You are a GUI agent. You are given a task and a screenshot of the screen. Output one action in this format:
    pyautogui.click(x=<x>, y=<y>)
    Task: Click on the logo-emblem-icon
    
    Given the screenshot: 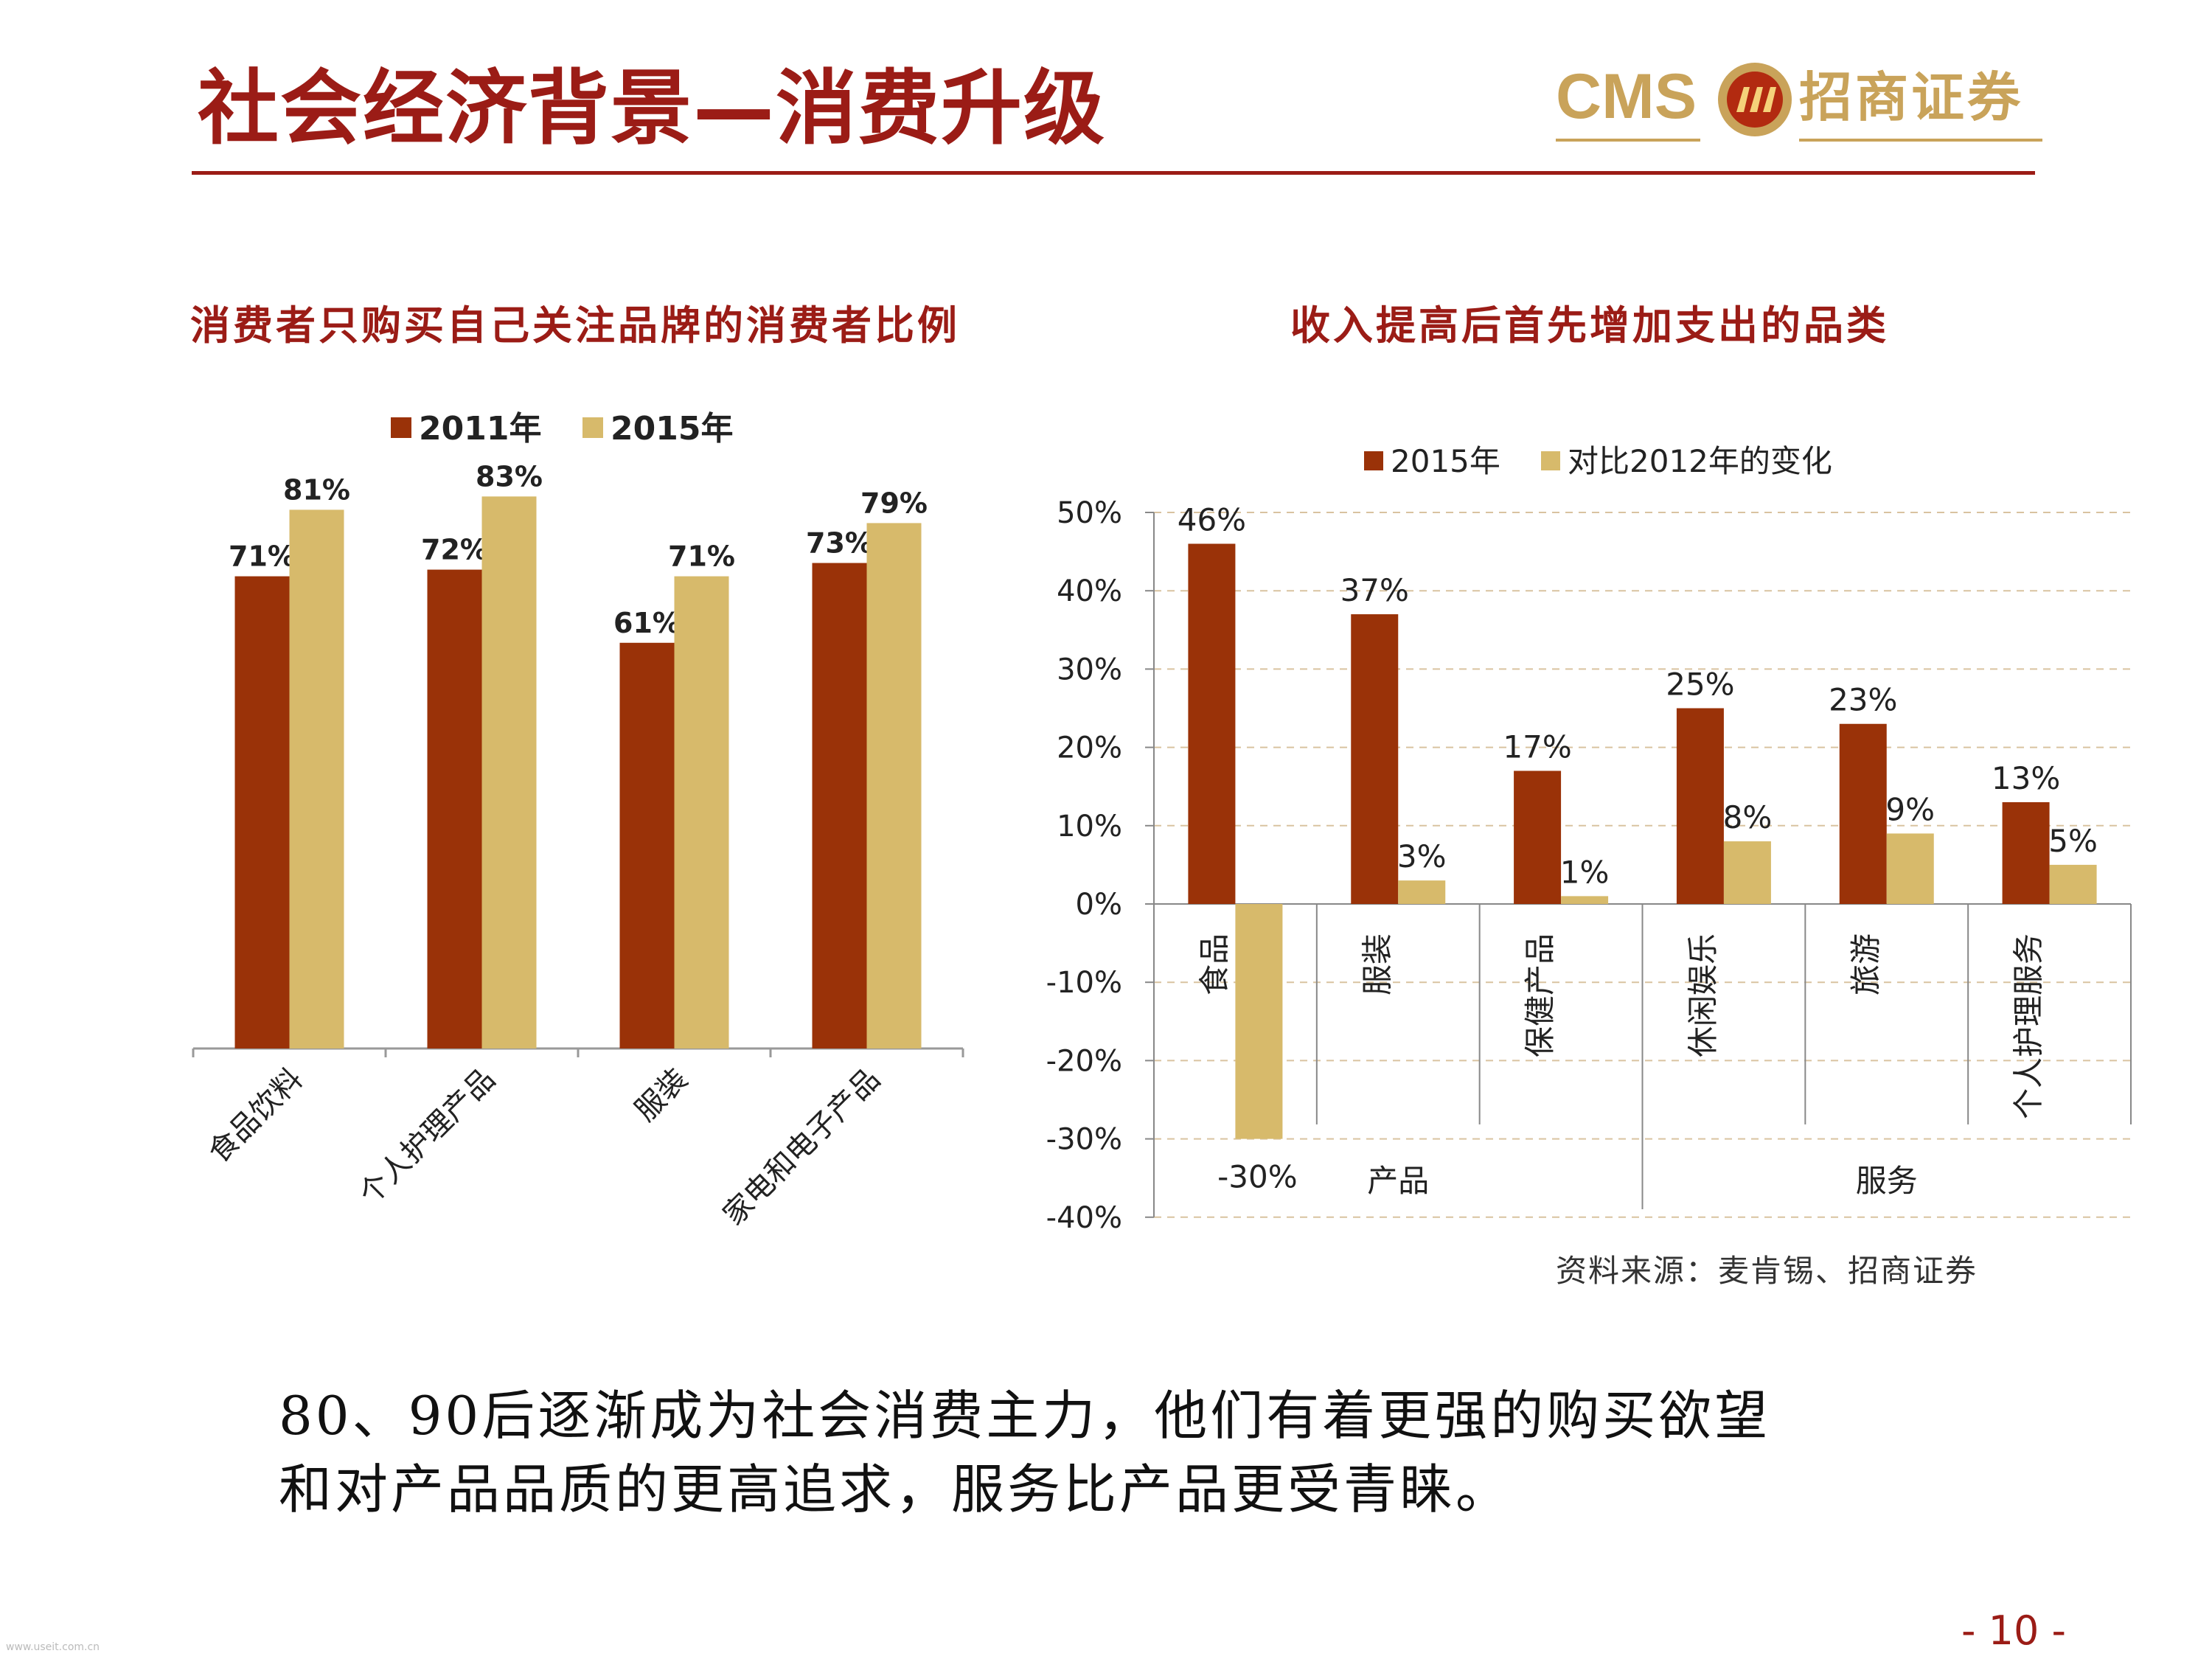 What is the action you would take?
    pyautogui.click(x=1755, y=99)
    